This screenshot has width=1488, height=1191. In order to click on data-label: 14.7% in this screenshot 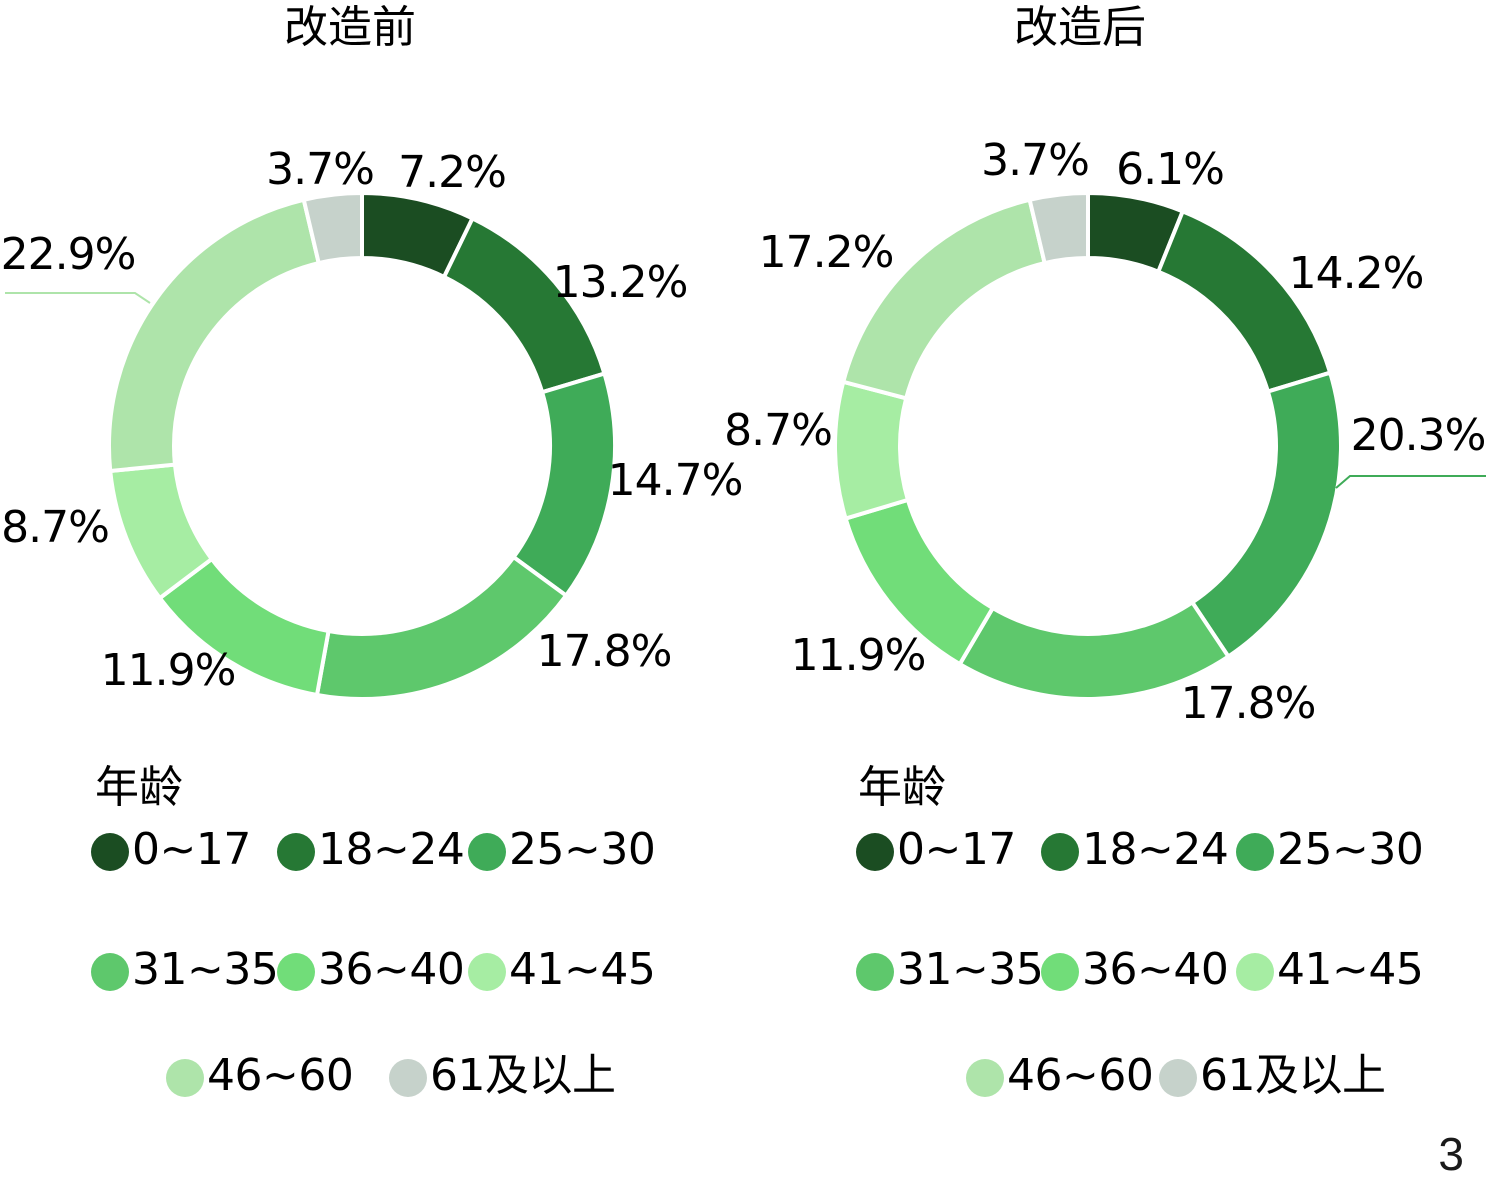, I will do `click(675, 480)`.